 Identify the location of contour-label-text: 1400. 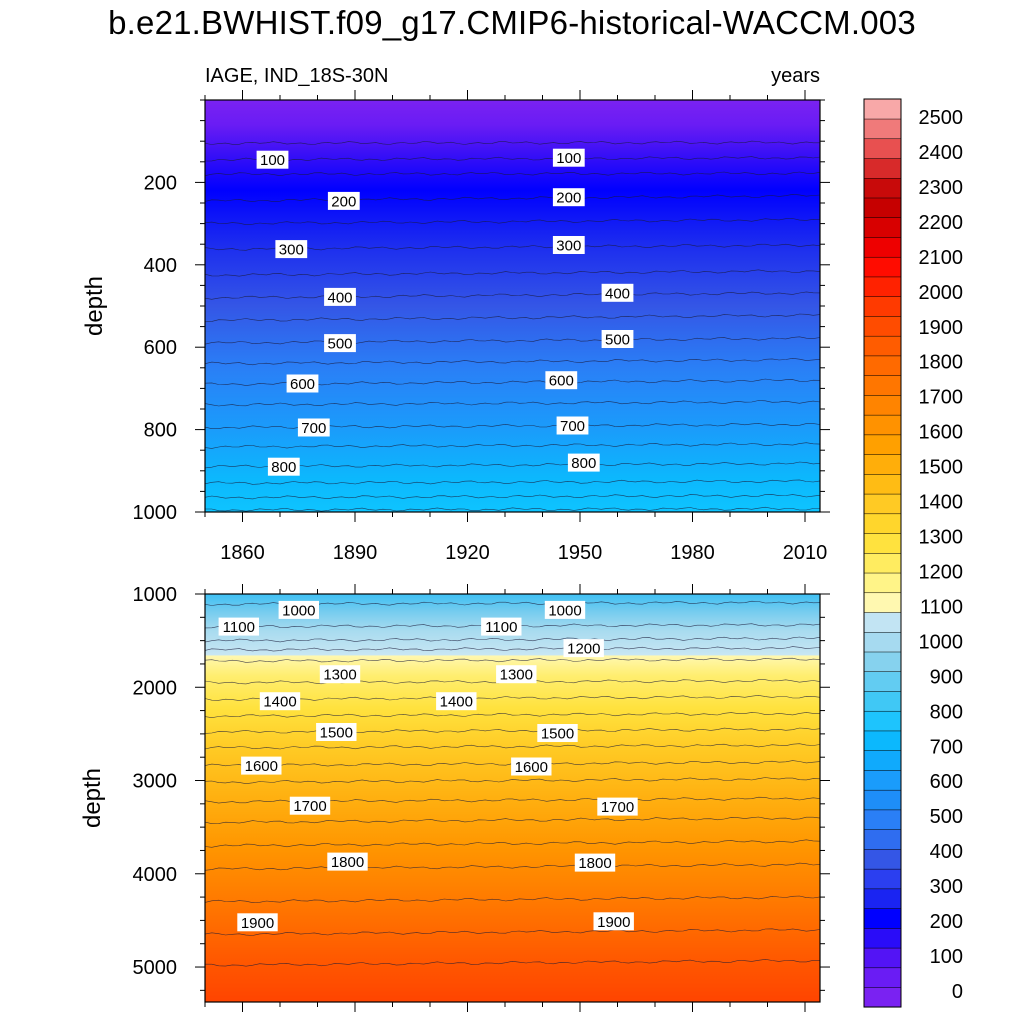
(456, 702).